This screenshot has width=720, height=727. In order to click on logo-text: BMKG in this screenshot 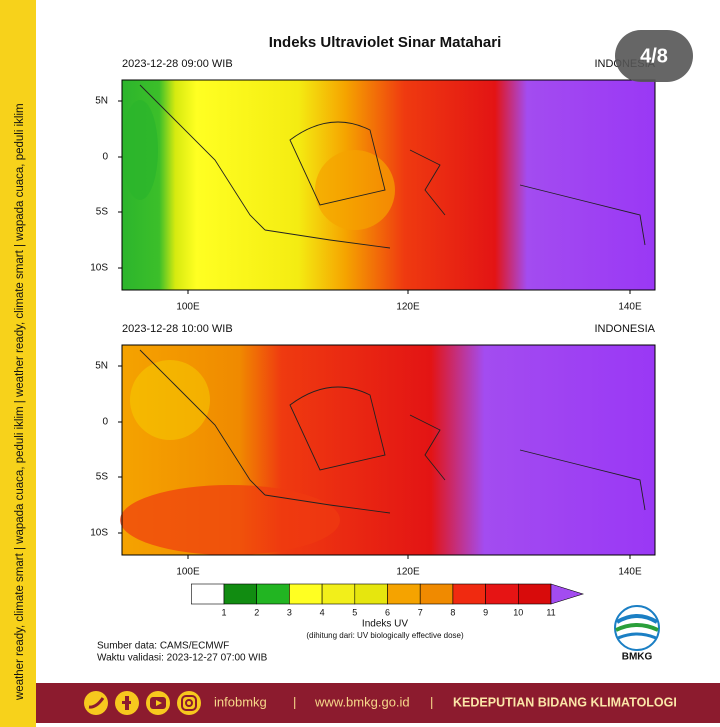, I will do `click(637, 657)`.